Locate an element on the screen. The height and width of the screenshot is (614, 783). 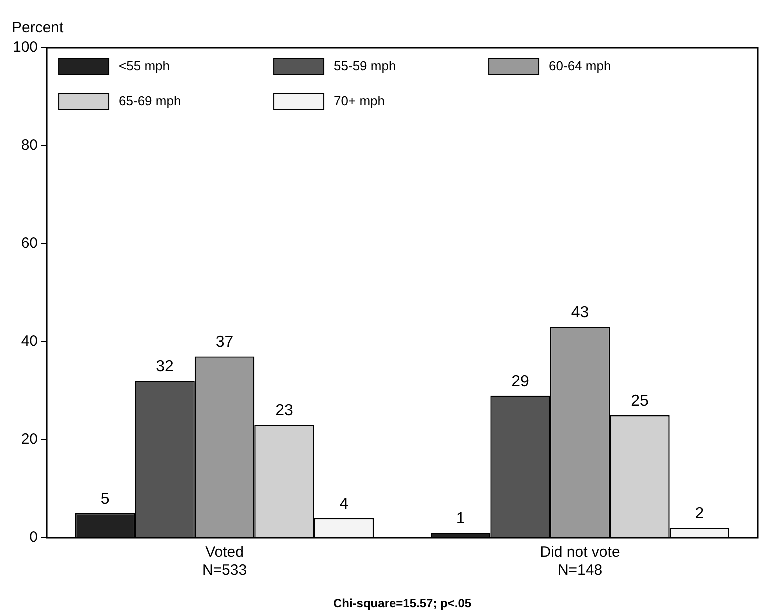
data-label: 4 is located at coordinates (344, 504).